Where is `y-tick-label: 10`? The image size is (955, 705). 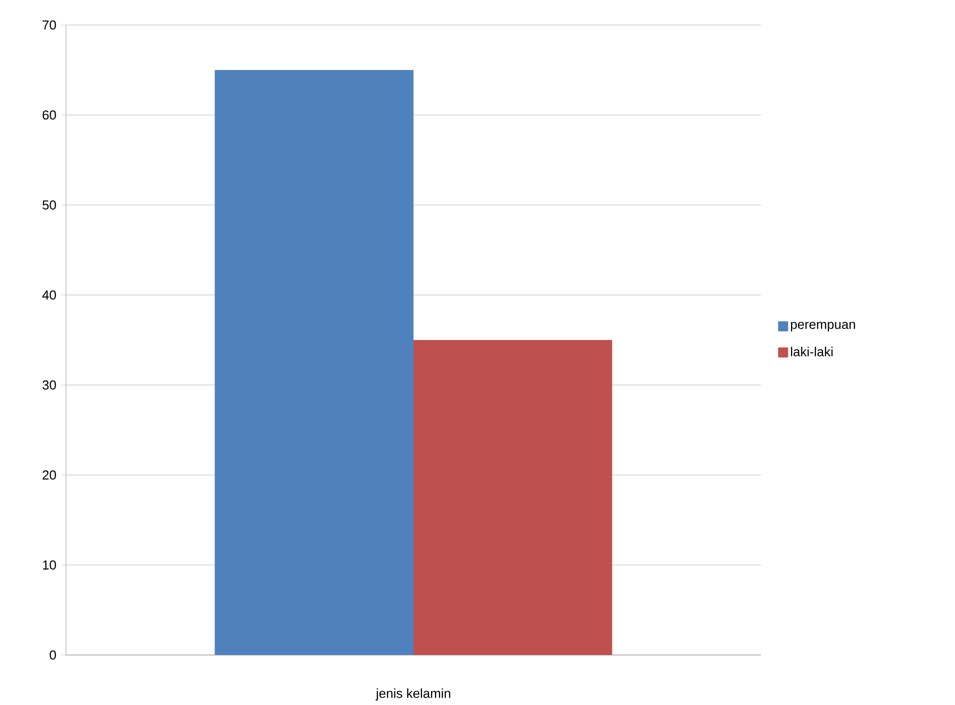
y-tick-label: 10 is located at coordinates (49, 565).